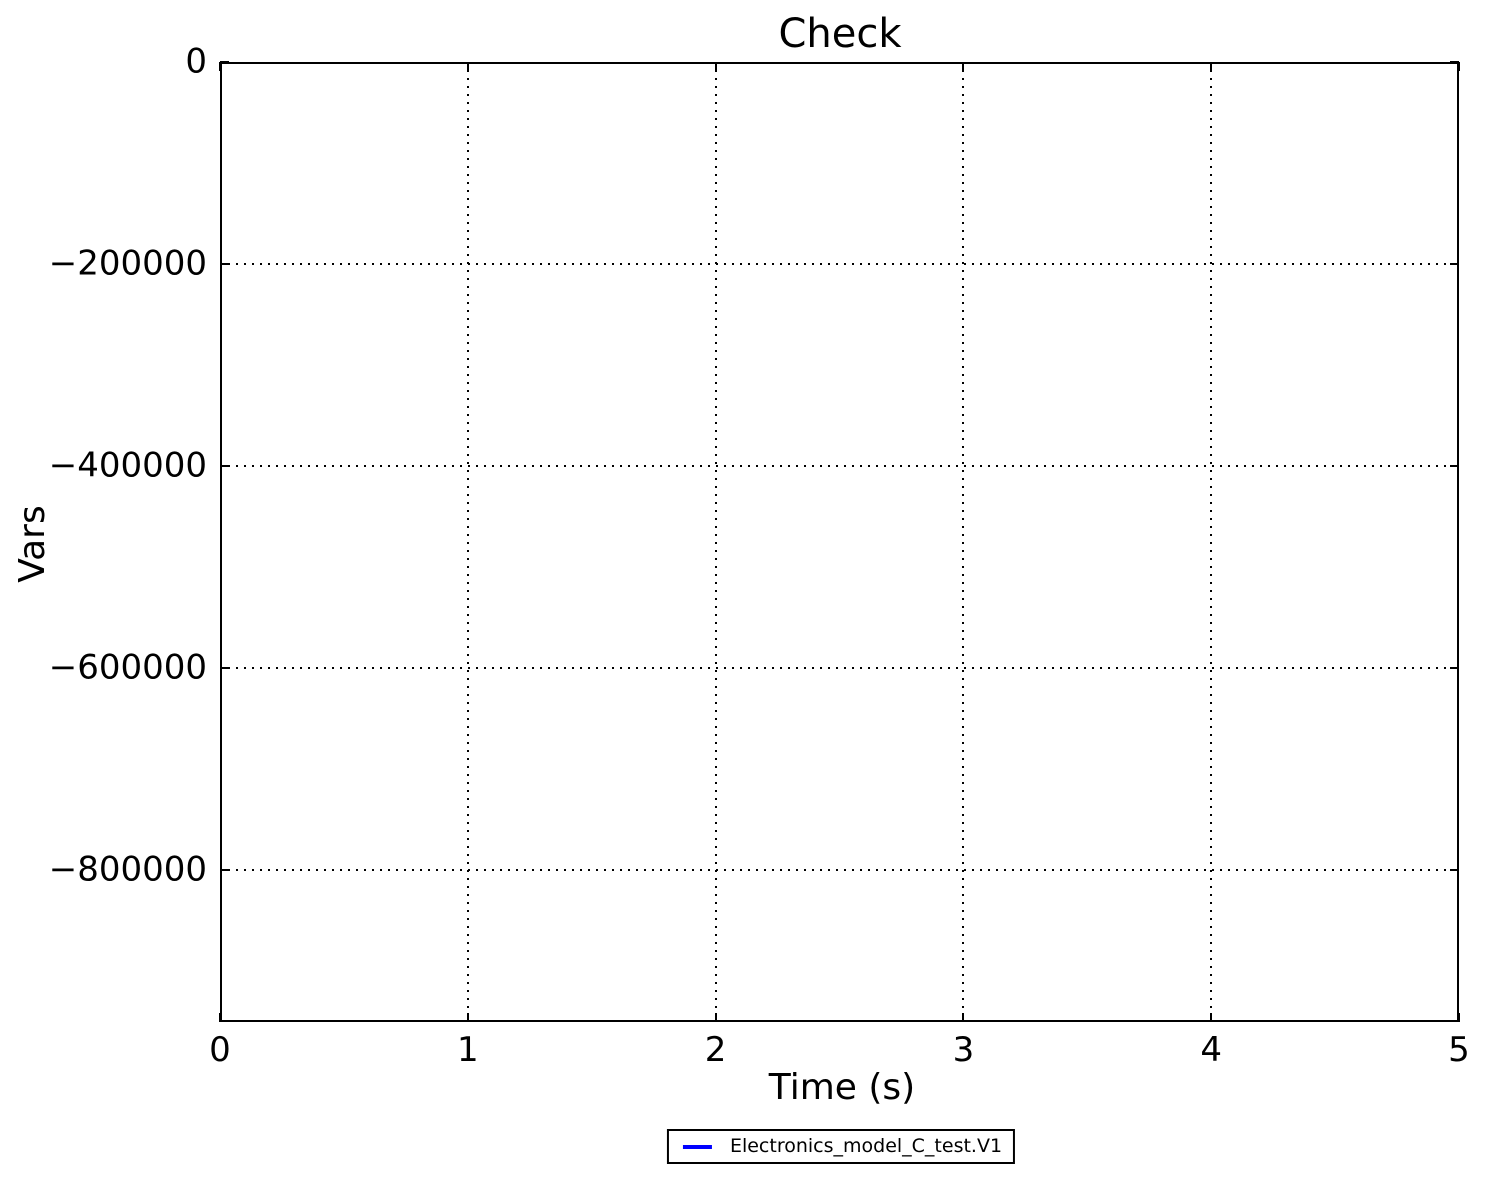 This screenshot has height=1185, width=1487. Describe the element at coordinates (715, 1050) in the screenshot. I see `x-tick-label: 2` at that location.